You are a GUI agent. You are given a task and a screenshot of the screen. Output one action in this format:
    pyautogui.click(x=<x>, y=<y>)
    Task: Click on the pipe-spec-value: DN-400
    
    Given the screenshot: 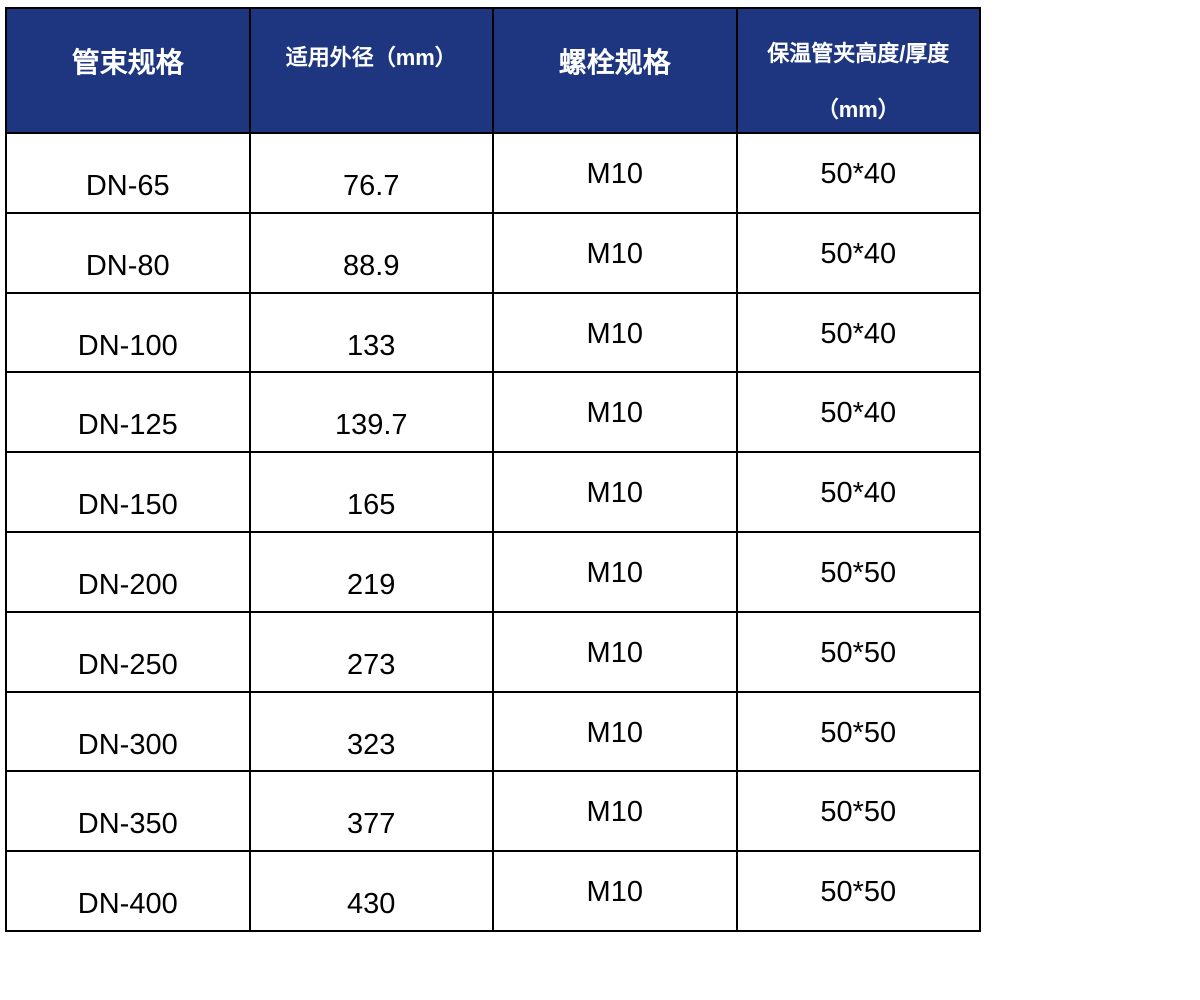 What is the action you would take?
    pyautogui.click(x=127, y=904)
    